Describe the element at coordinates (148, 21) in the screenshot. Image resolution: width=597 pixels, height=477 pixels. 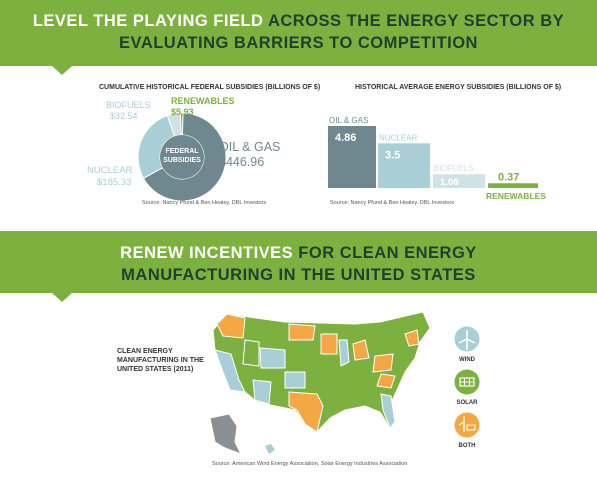
I see `banner-top-highlight: LEVEL THE PLAYING FIELD` at that location.